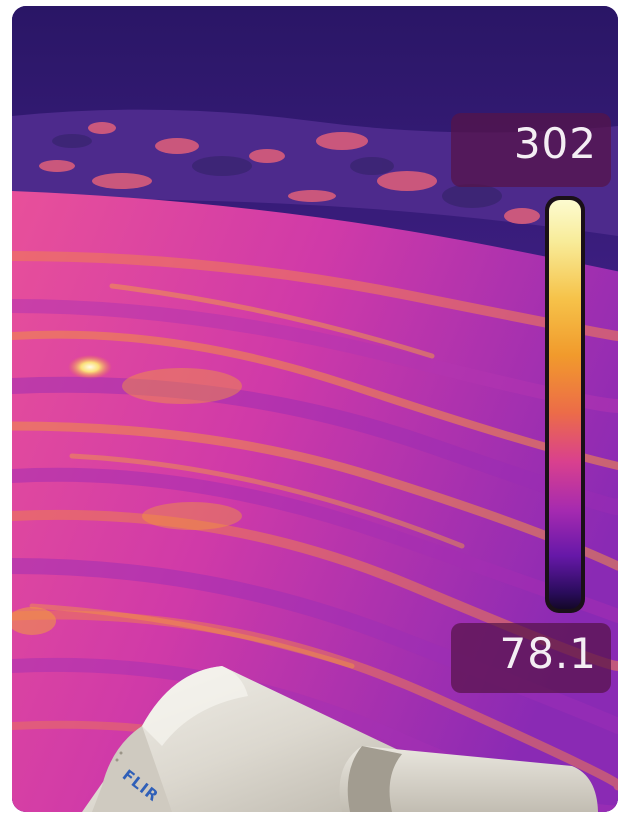 The height and width of the screenshot is (815, 626). What do you see at coordinates (340, 739) in the screenshot?
I see `camera-housing` at bounding box center [340, 739].